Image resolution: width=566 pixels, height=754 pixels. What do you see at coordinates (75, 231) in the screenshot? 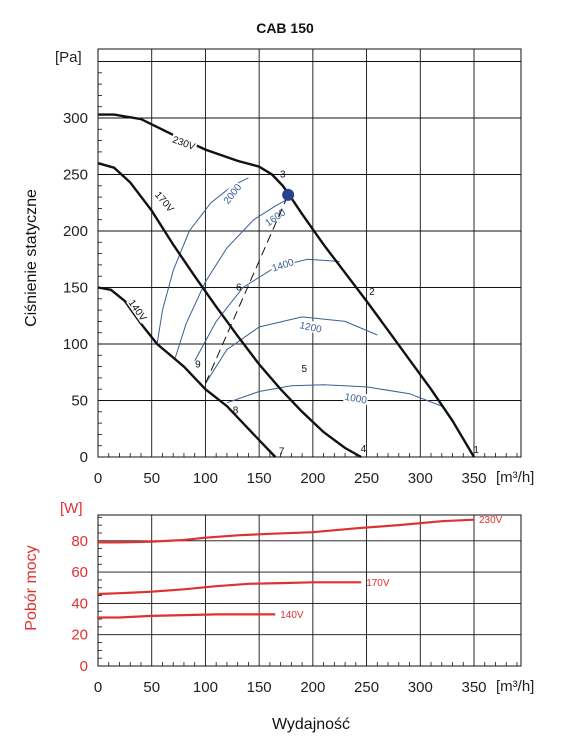
I see `pressure-y-tick-label: 200` at bounding box center [75, 231].